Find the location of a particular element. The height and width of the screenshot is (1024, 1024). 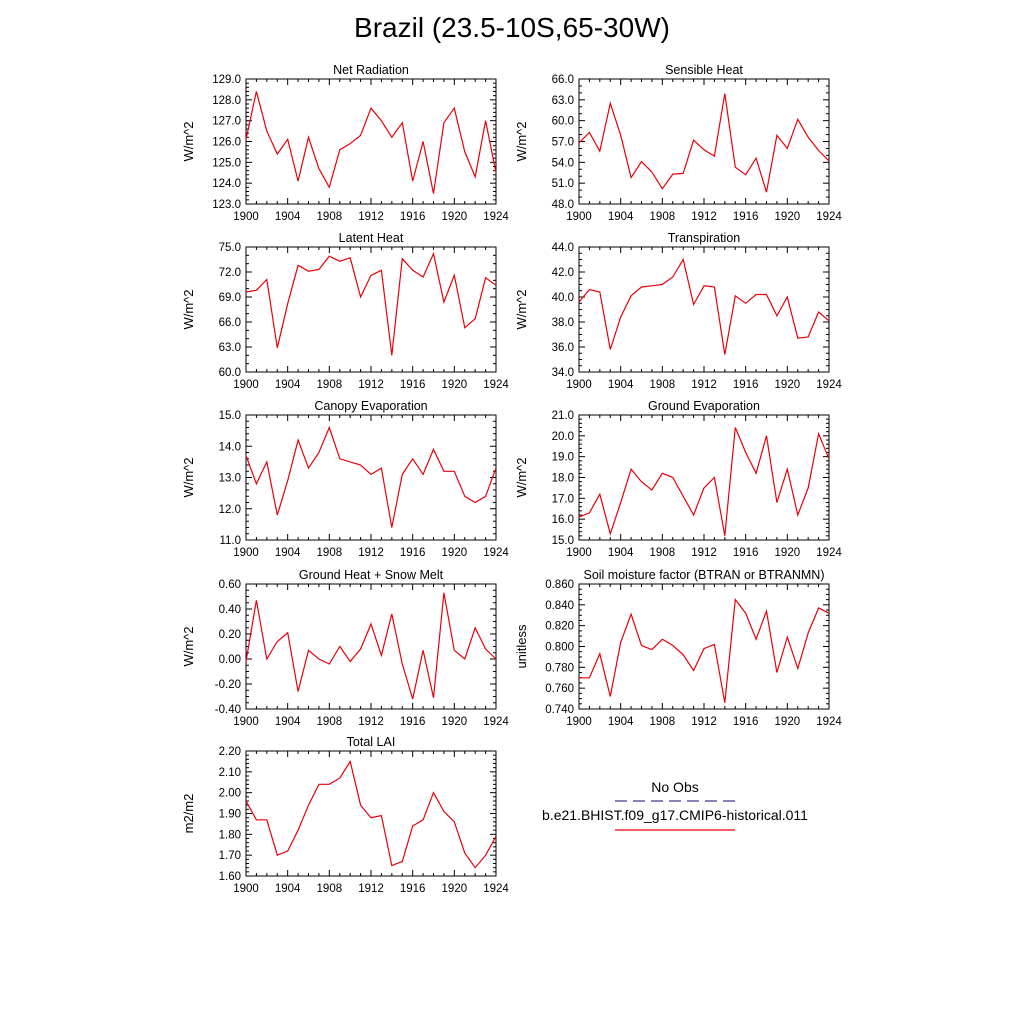

y-tick-label: 36.0 is located at coordinates (563, 348).